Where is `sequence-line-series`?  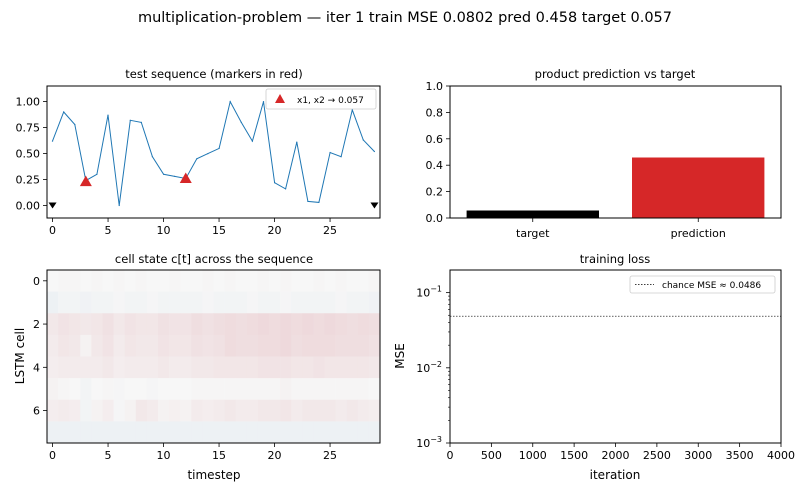 sequence-line-series is located at coordinates (213, 153).